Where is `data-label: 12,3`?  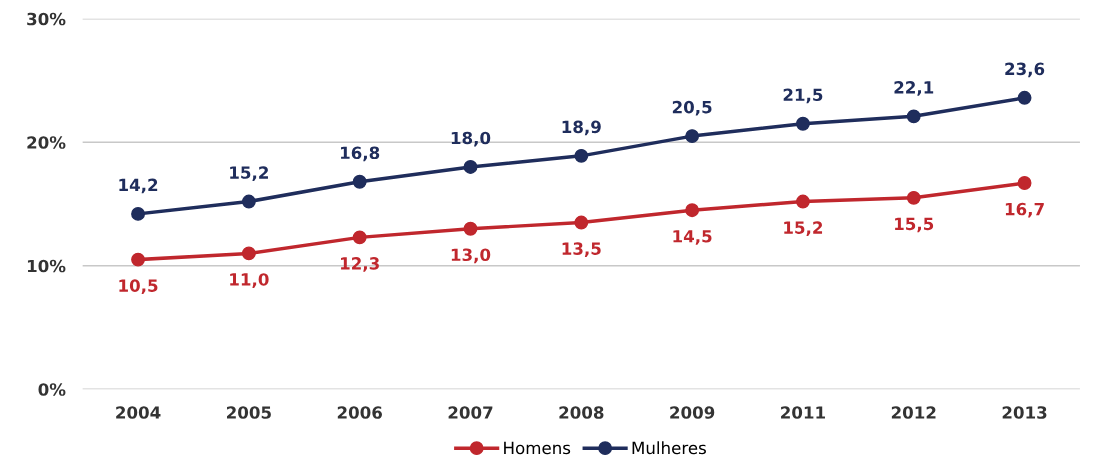
data-label: 12,3 is located at coordinates (360, 264).